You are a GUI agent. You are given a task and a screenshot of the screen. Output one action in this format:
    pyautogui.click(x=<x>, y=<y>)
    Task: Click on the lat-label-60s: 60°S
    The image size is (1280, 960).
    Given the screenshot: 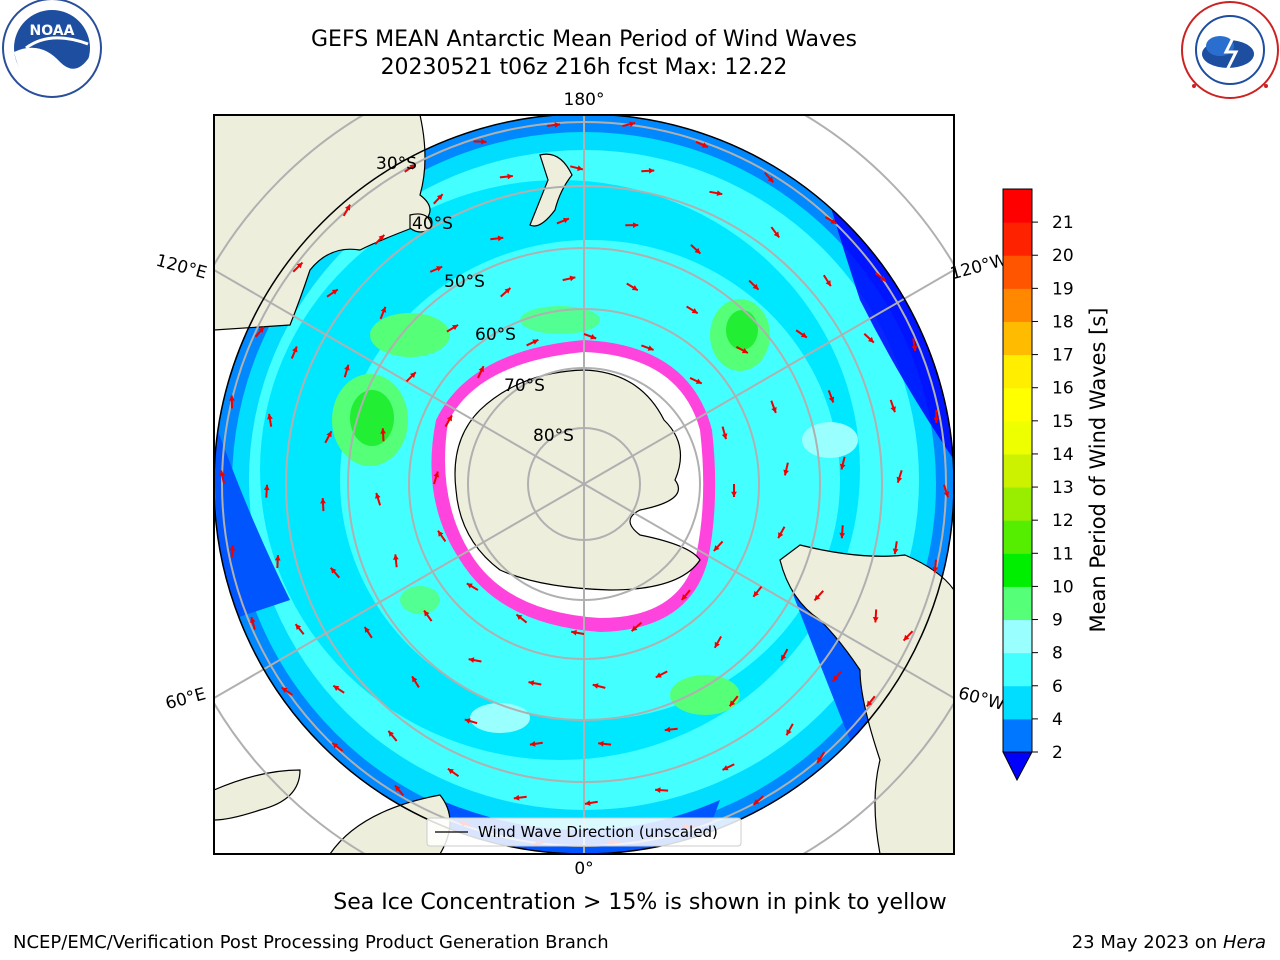 What is the action you would take?
    pyautogui.click(x=495, y=335)
    